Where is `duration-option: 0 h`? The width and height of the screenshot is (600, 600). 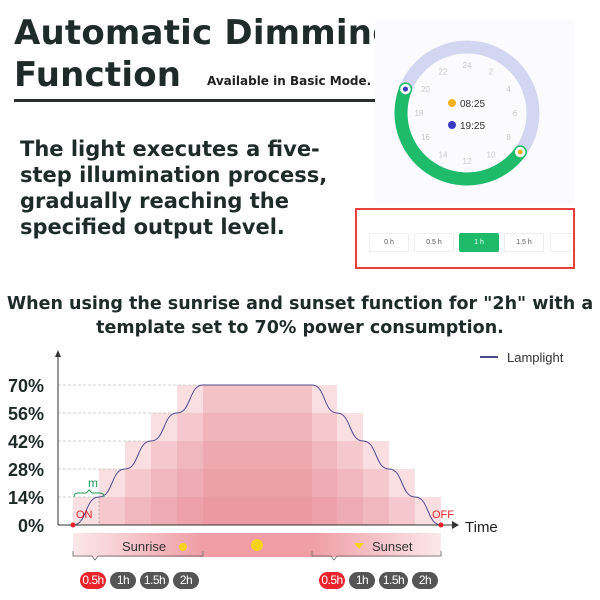 duration-option: 0 h is located at coordinates (389, 242).